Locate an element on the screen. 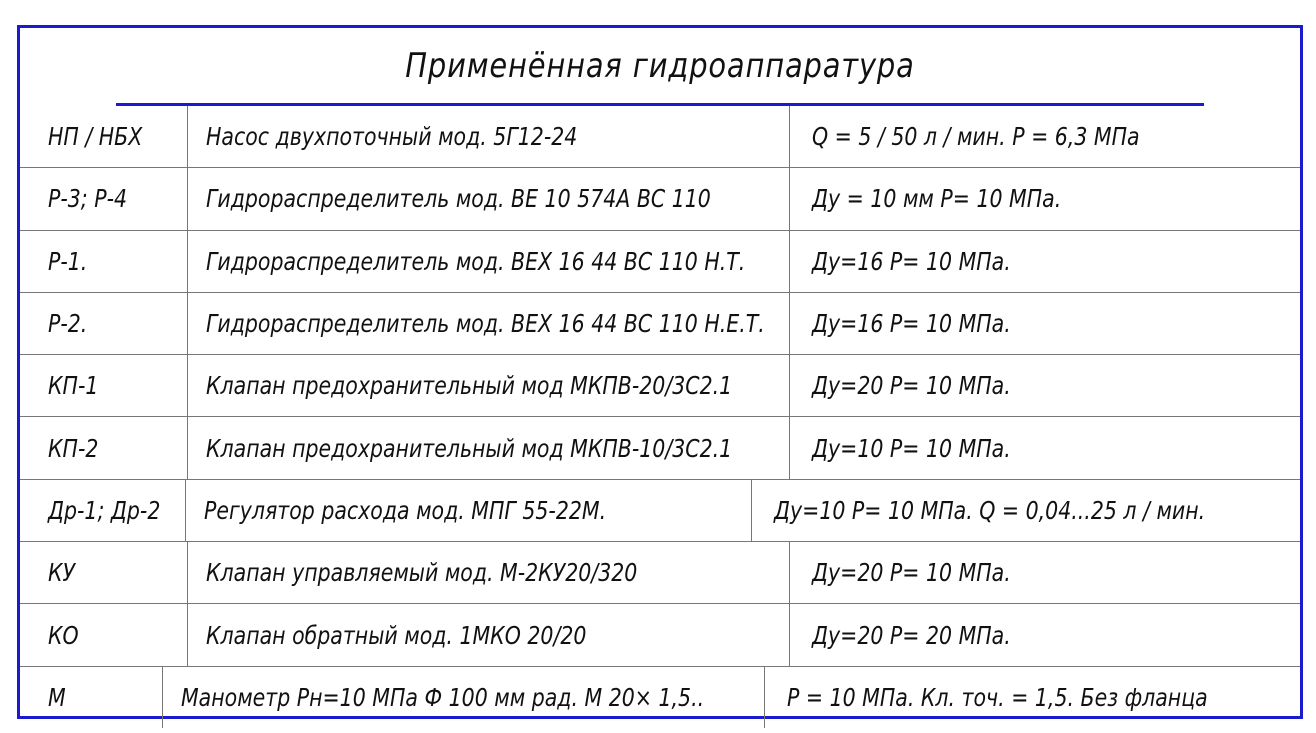 The height and width of the screenshot is (733, 1316). cell-text: Регулятор расхода мод. МПГ 55-22М. is located at coordinates (405, 510).